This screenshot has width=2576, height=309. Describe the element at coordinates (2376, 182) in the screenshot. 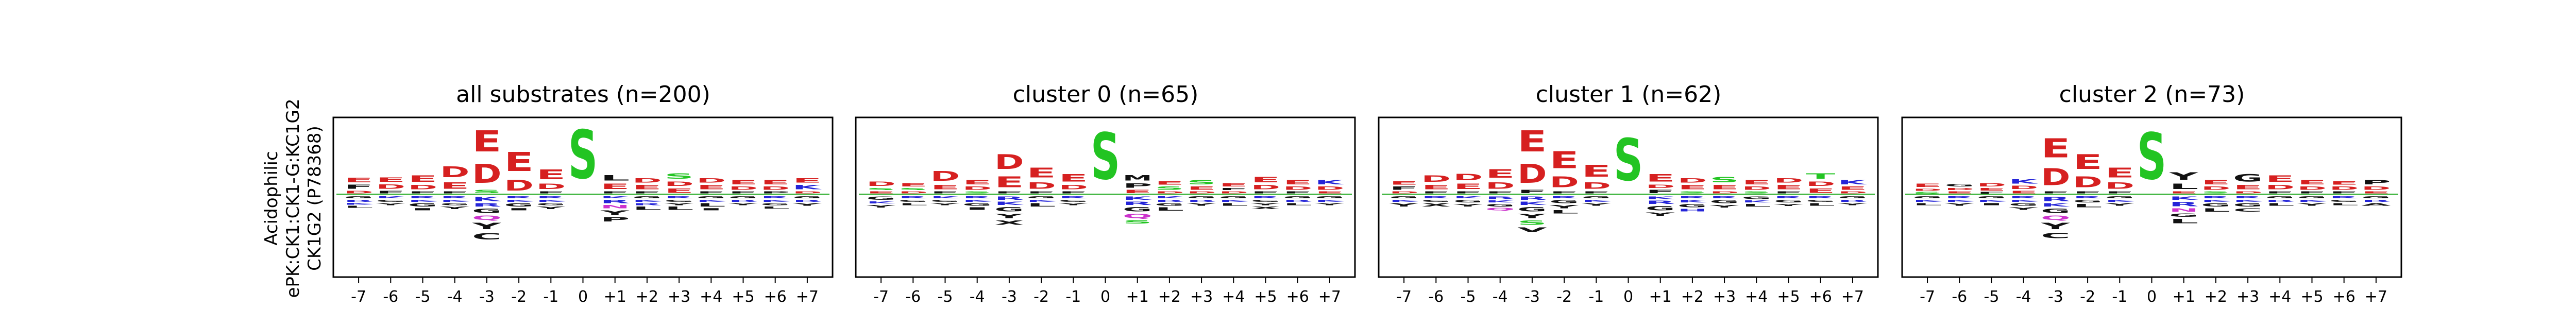

I see `logo-letter-P: P` at that location.